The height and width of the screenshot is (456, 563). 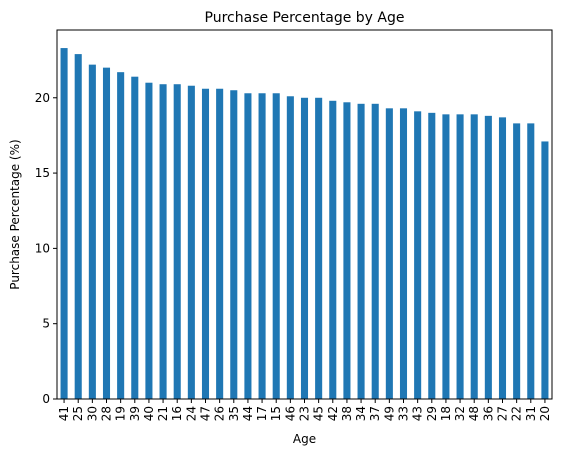 I want to click on x-tick-label: 45, so click(x=319, y=413).